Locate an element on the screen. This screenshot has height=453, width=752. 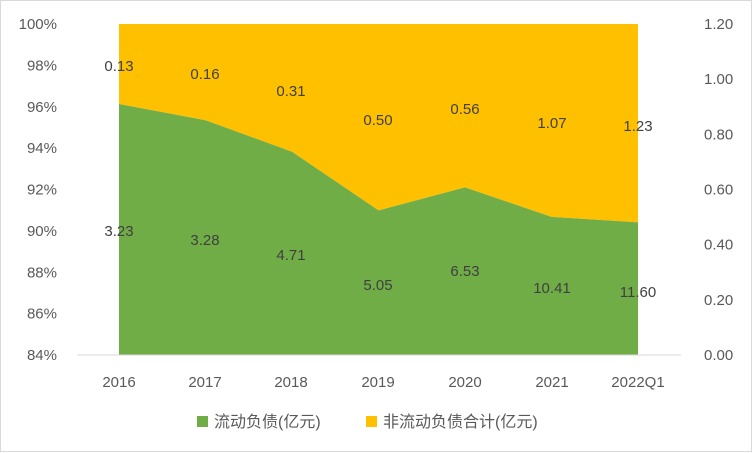
x-tick-label: 2016 is located at coordinates (118, 382).